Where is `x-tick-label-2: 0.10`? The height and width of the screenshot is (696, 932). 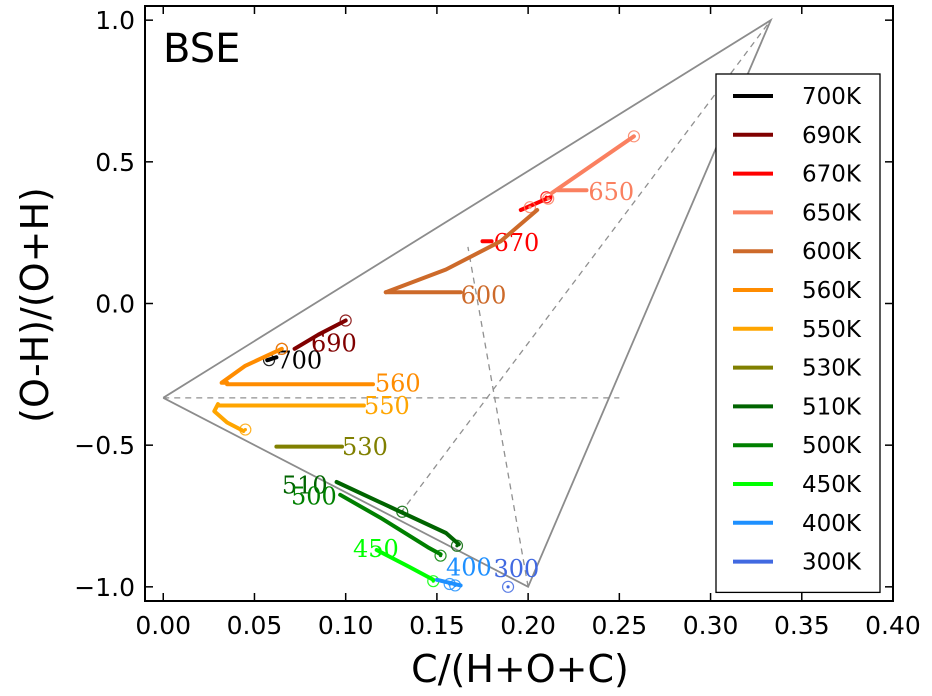
x-tick-label-2: 0.10 is located at coordinates (346, 625).